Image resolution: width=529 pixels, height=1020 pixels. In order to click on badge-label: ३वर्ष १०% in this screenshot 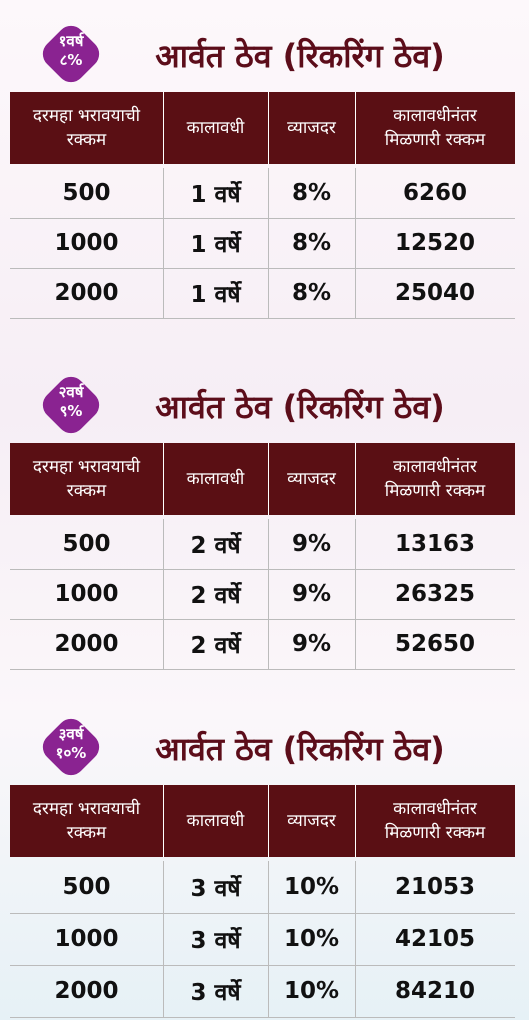, I will do `click(71, 744)`.